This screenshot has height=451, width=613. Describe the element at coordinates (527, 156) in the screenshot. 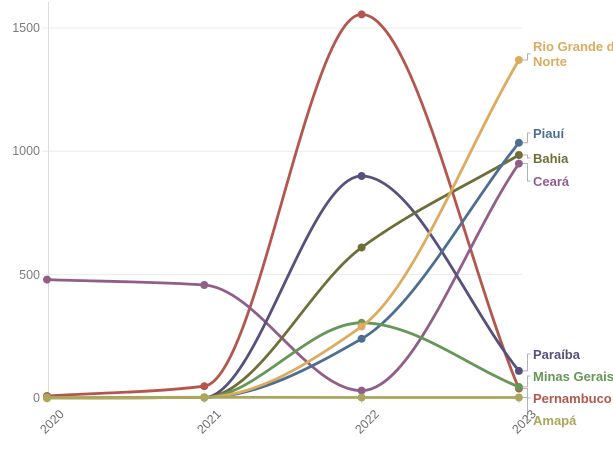

I see `label-leader-bahia` at that location.